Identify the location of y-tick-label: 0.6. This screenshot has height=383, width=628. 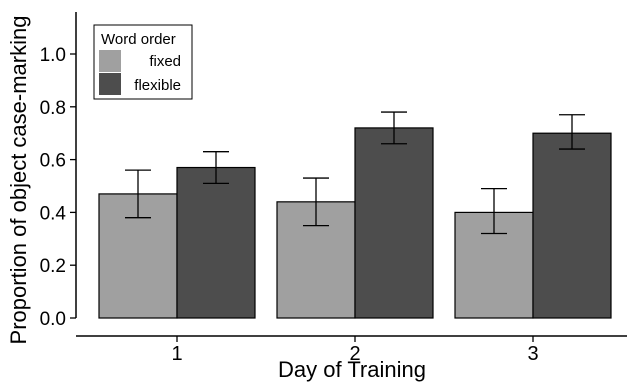
(53, 161).